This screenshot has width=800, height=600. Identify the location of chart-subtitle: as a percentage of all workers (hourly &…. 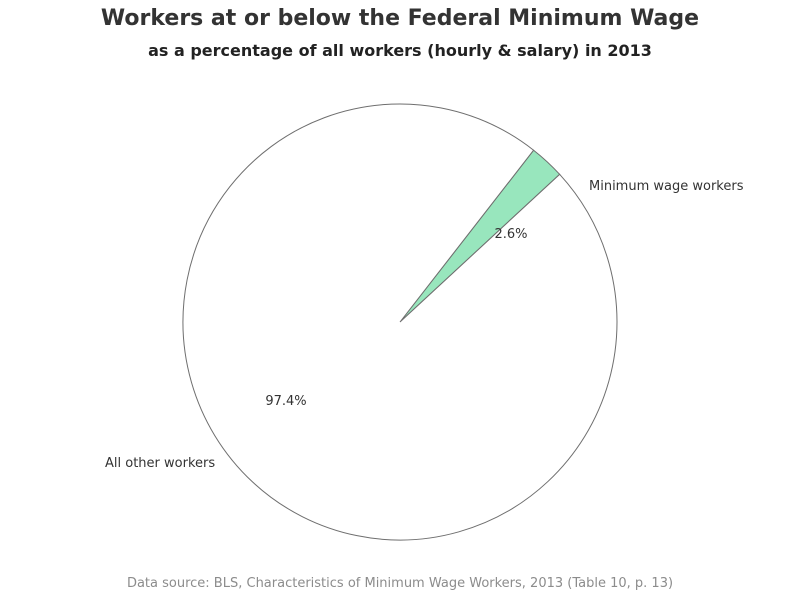
(400, 50).